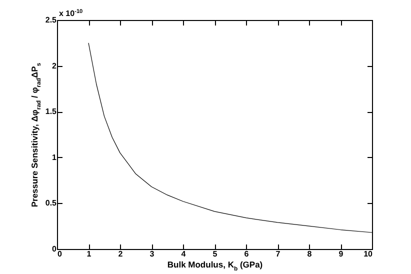 Image resolution: width=411 pixels, height=274 pixels. Describe the element at coordinates (369, 254) in the screenshot. I see `x-tick-label: 10` at that location.